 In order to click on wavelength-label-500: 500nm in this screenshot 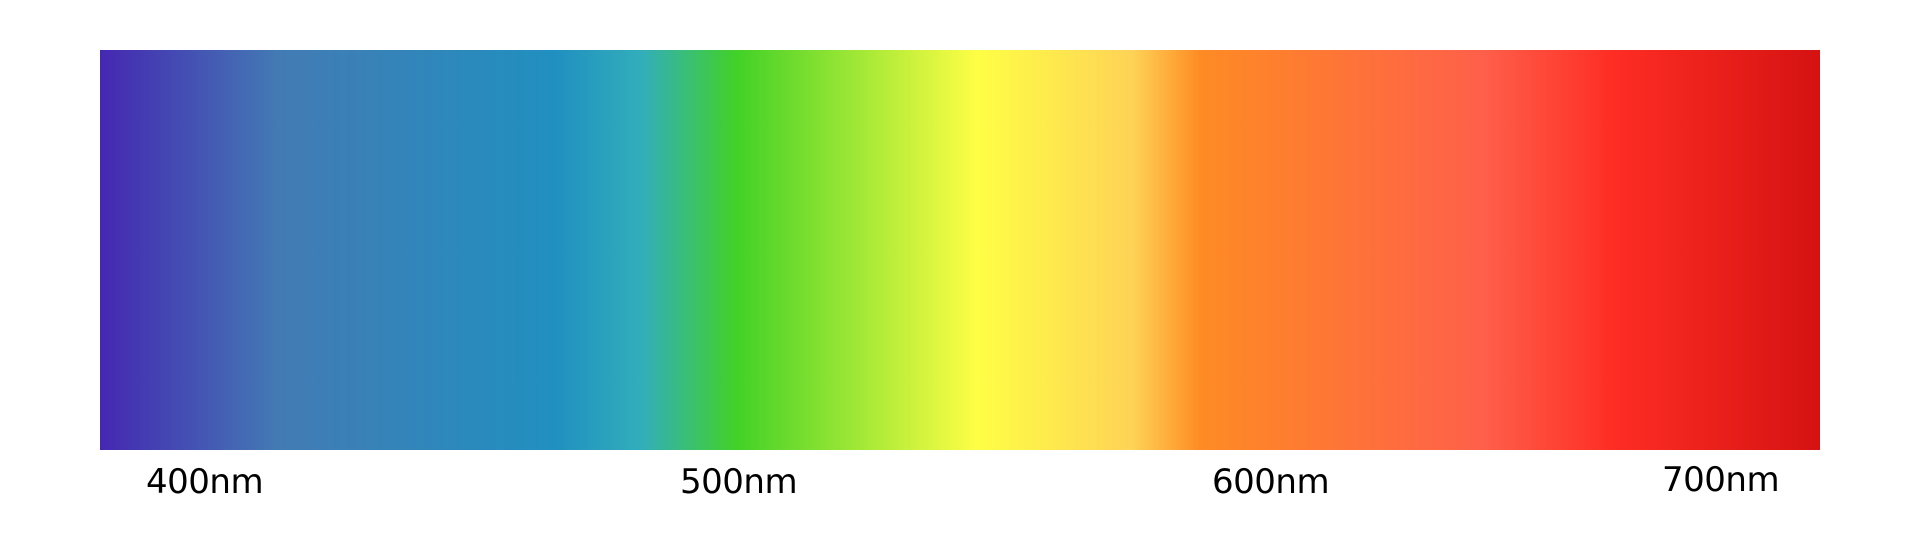, I will do `click(739, 482)`.